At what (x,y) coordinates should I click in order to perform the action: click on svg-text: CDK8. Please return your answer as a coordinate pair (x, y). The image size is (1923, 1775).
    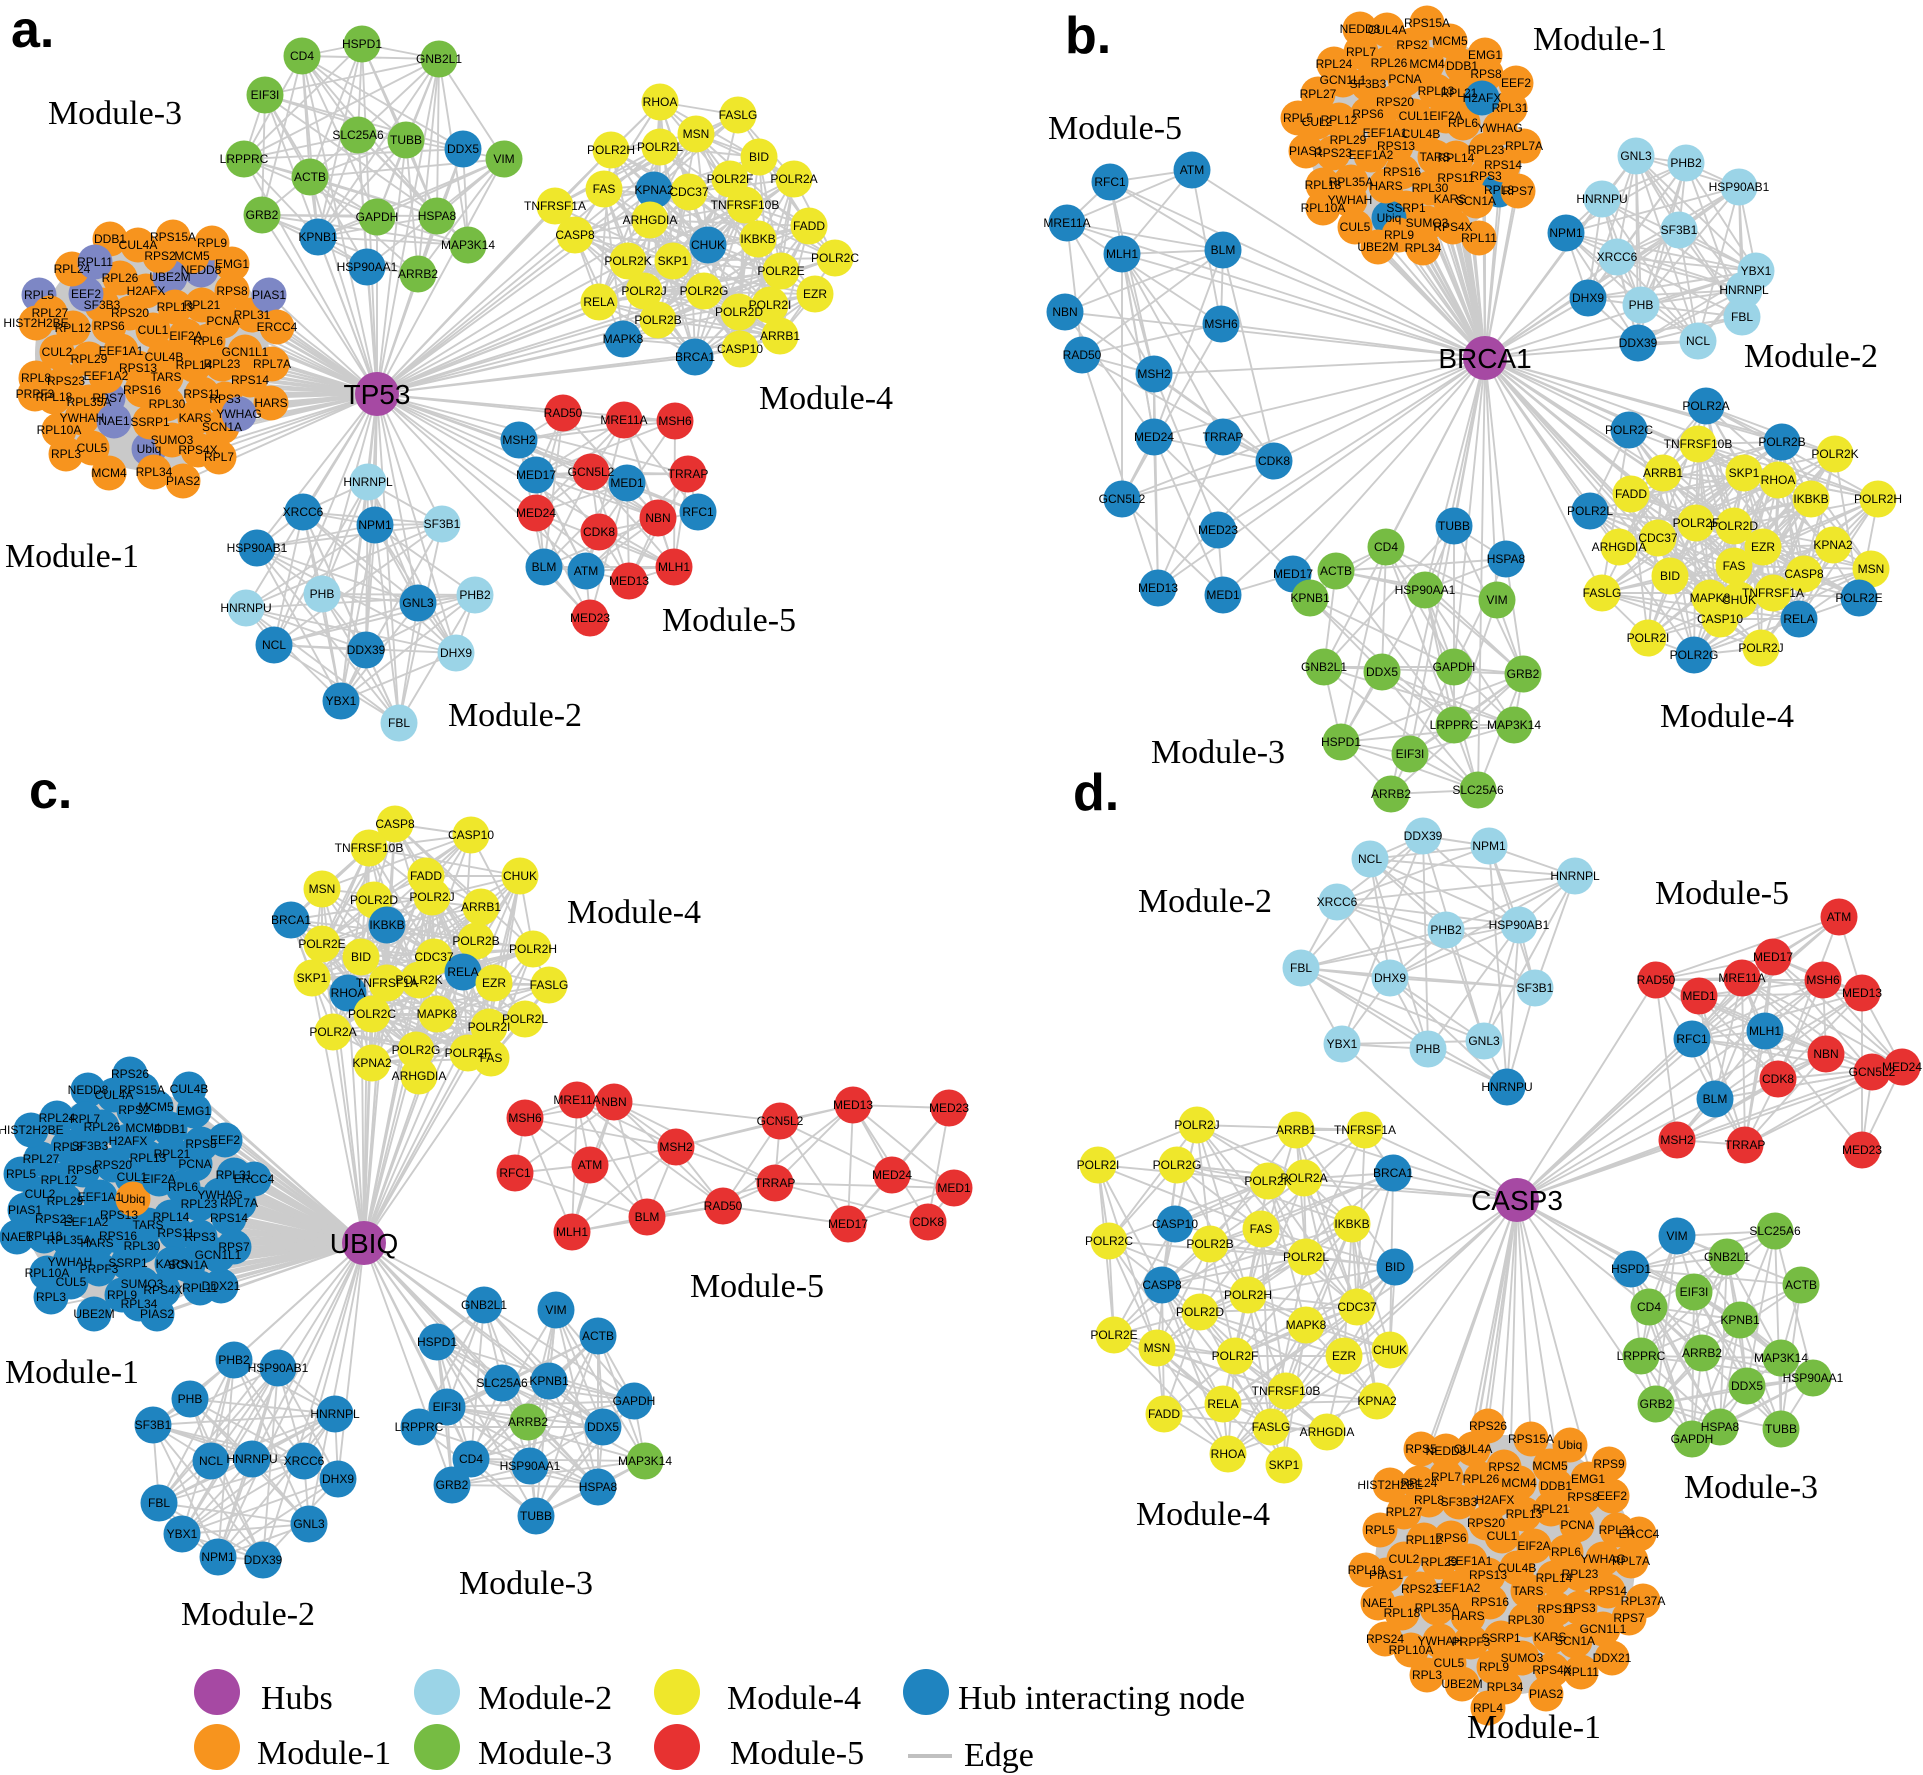
    Looking at the image, I should click on (928, 1222).